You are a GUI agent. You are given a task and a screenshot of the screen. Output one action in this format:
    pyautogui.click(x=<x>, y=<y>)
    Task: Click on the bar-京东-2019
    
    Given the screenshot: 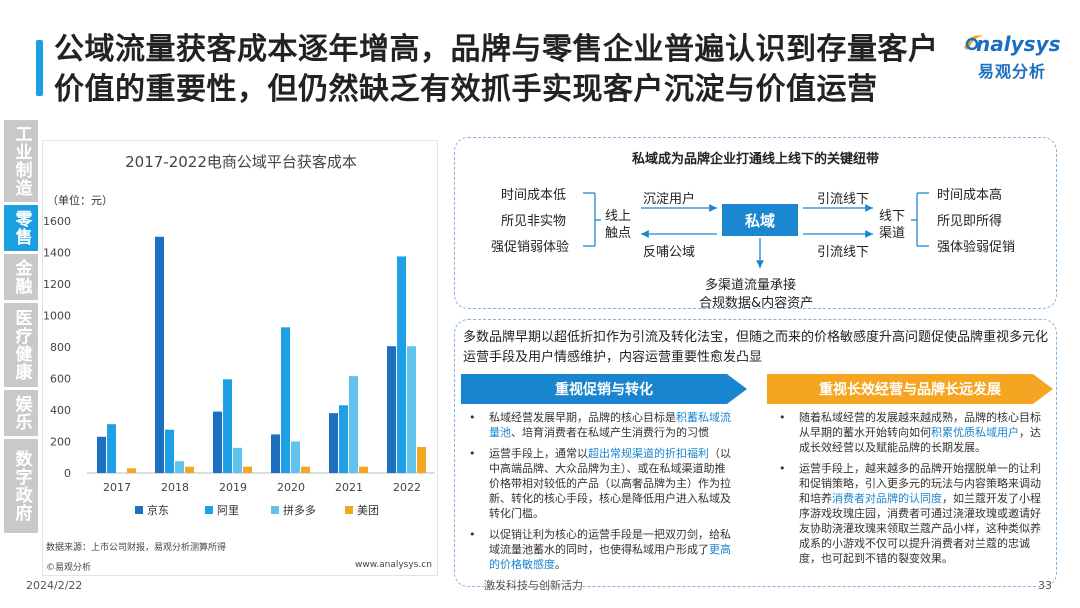 What is the action you would take?
    pyautogui.click(x=217, y=442)
    